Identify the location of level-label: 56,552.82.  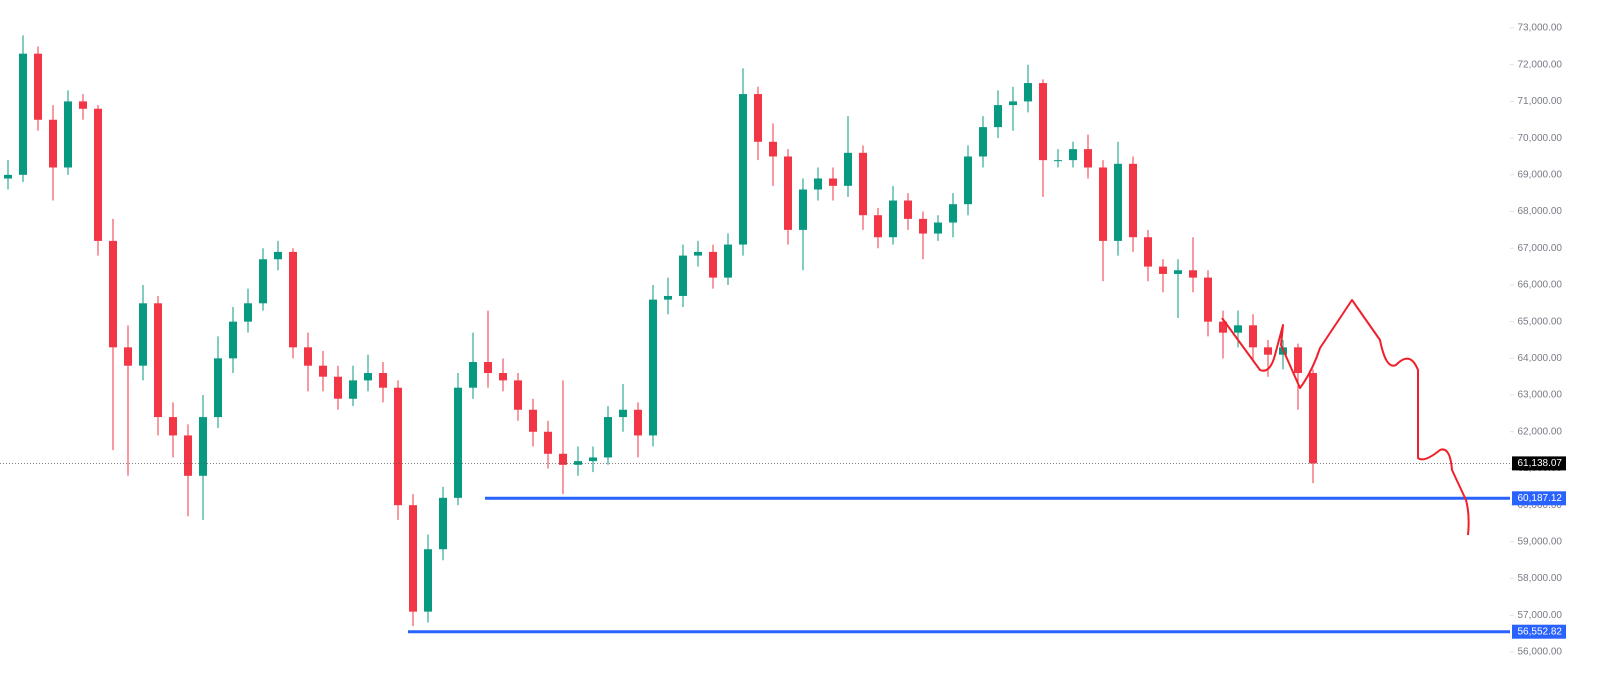
(1540, 631).